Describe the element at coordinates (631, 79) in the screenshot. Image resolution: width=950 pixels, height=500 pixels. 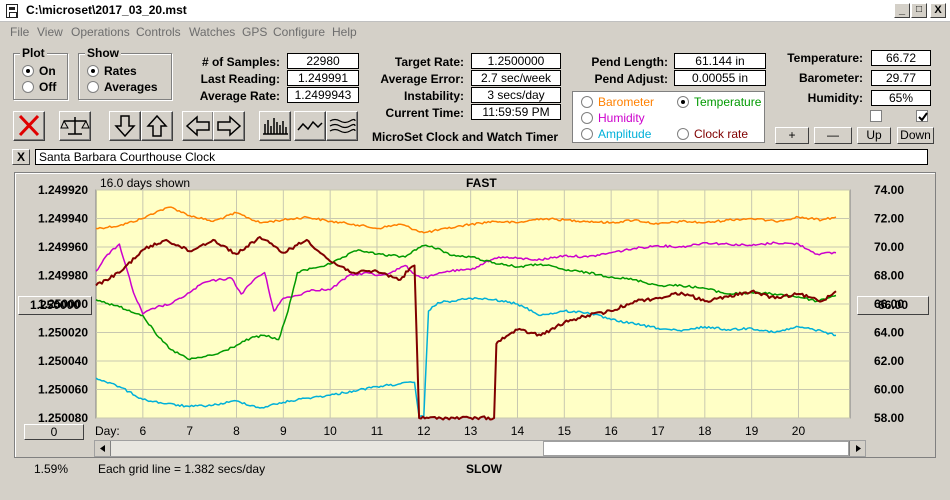
I see `pend-adjust-label: Pend Adjust:` at that location.